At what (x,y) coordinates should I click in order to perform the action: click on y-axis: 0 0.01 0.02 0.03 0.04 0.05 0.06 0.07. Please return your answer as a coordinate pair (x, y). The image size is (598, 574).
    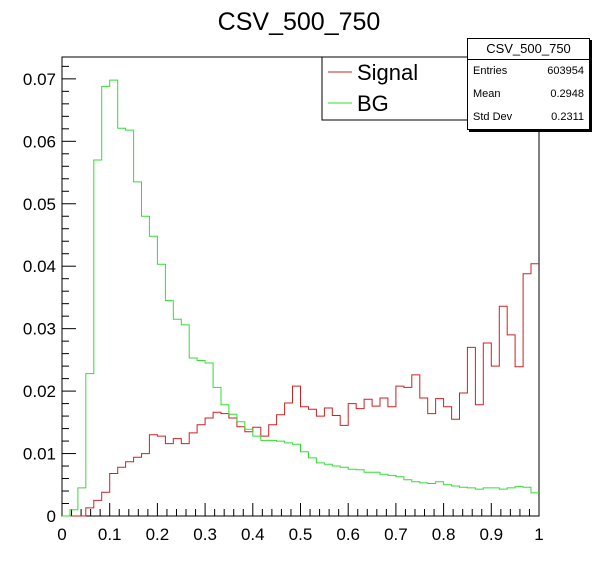
    Looking at the image, I should click on (49, 295).